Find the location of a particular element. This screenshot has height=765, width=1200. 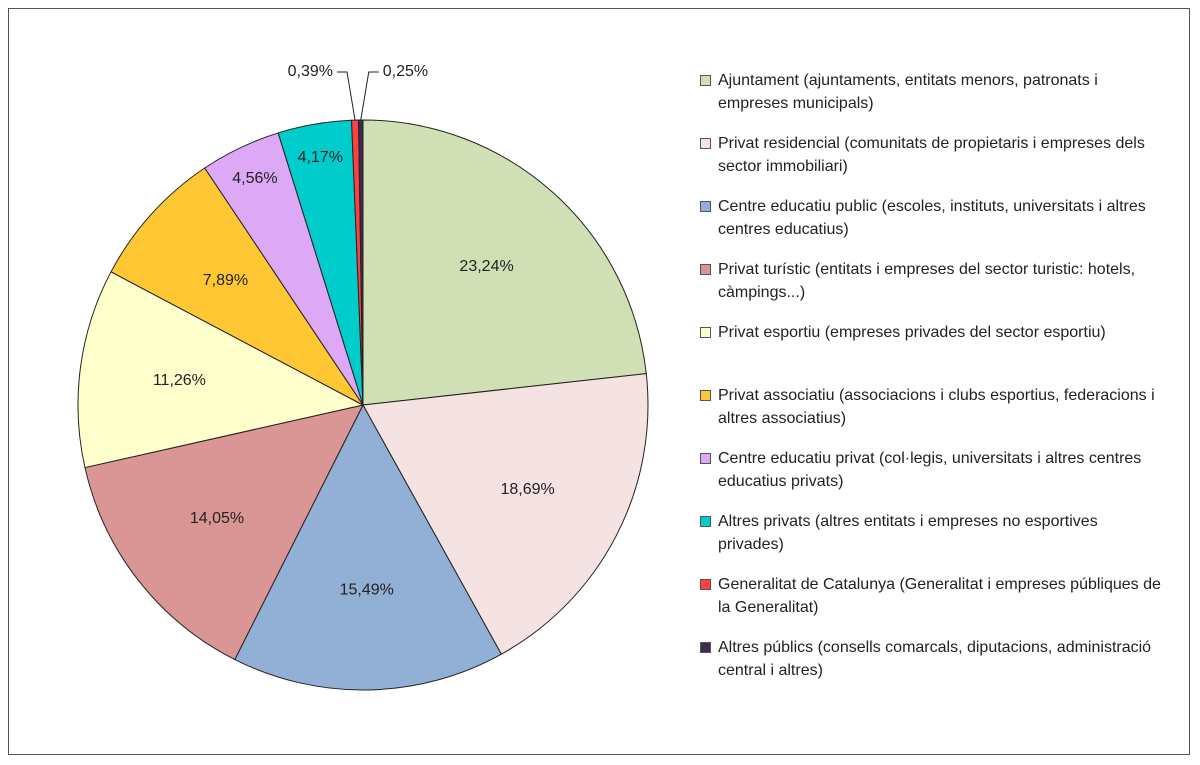

data-label: 0,25% is located at coordinates (405, 71).